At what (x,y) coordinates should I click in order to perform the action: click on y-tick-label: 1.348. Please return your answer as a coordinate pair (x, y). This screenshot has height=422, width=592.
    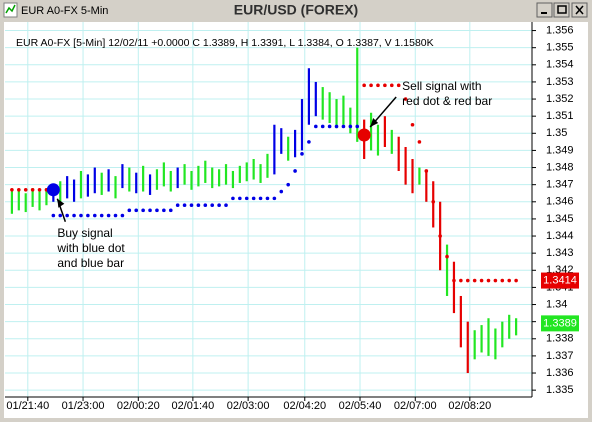
    Looking at the image, I should click on (560, 167).